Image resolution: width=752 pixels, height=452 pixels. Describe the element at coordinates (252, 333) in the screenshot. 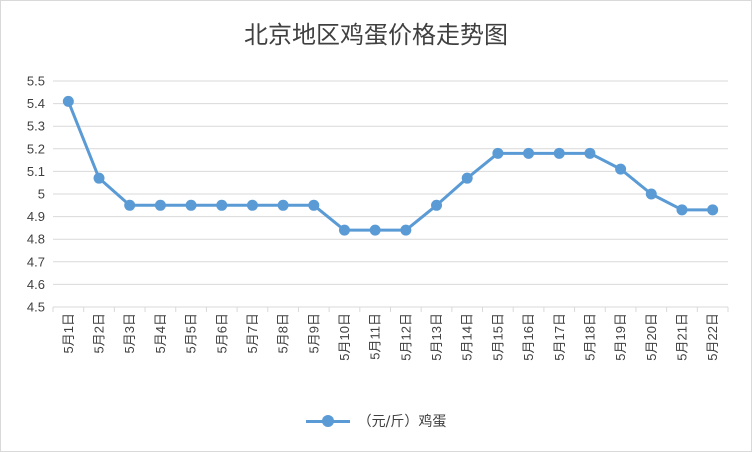

I see `x-tick-label: 5月7日` at that location.